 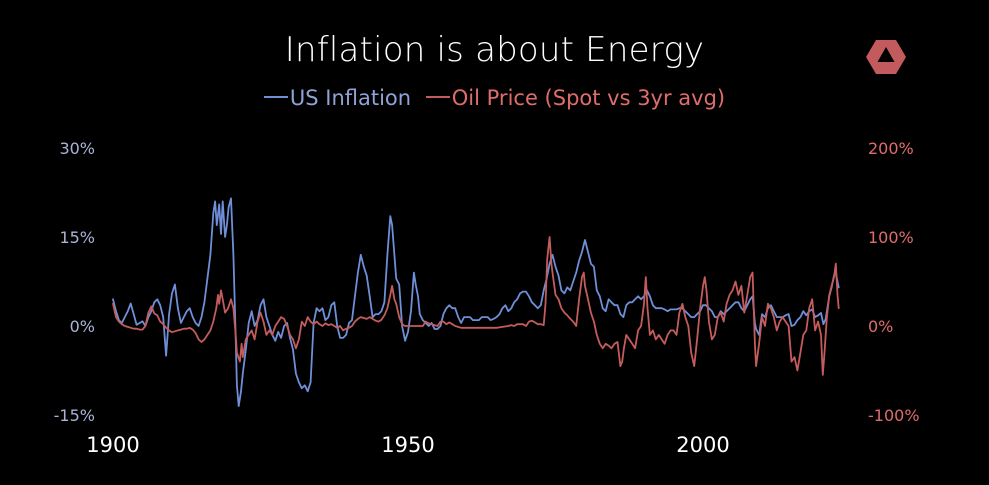 What do you see at coordinates (880, 326) in the screenshot?
I see `y-right-tick-label: 0%` at bounding box center [880, 326].